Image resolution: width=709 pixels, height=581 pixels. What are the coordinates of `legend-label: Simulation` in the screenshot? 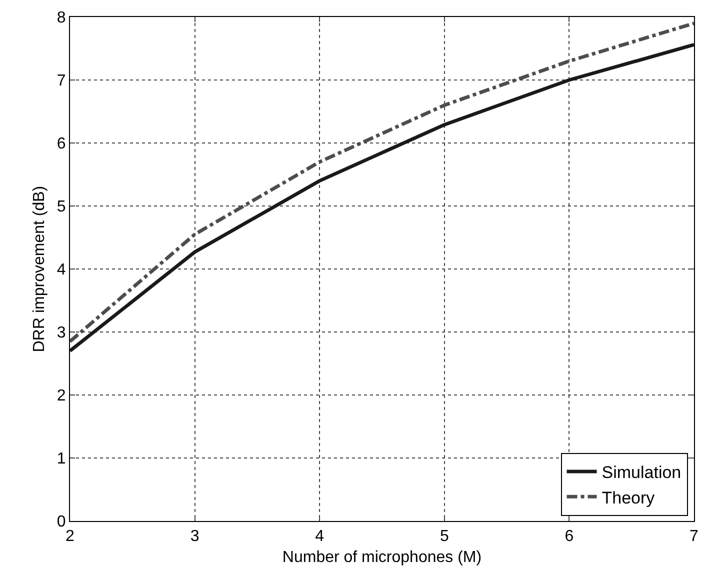 It's located at (642, 472).